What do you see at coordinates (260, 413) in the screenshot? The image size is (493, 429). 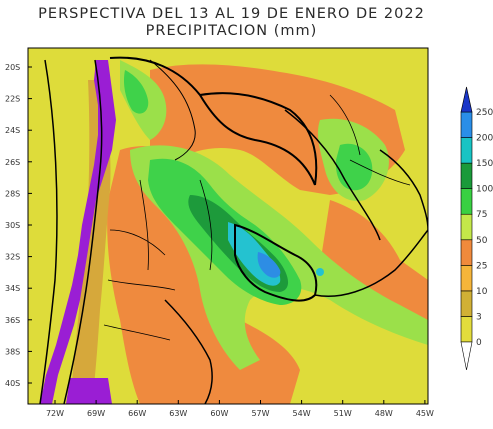 I see `lon-label-57W: 57W` at bounding box center [260, 413].